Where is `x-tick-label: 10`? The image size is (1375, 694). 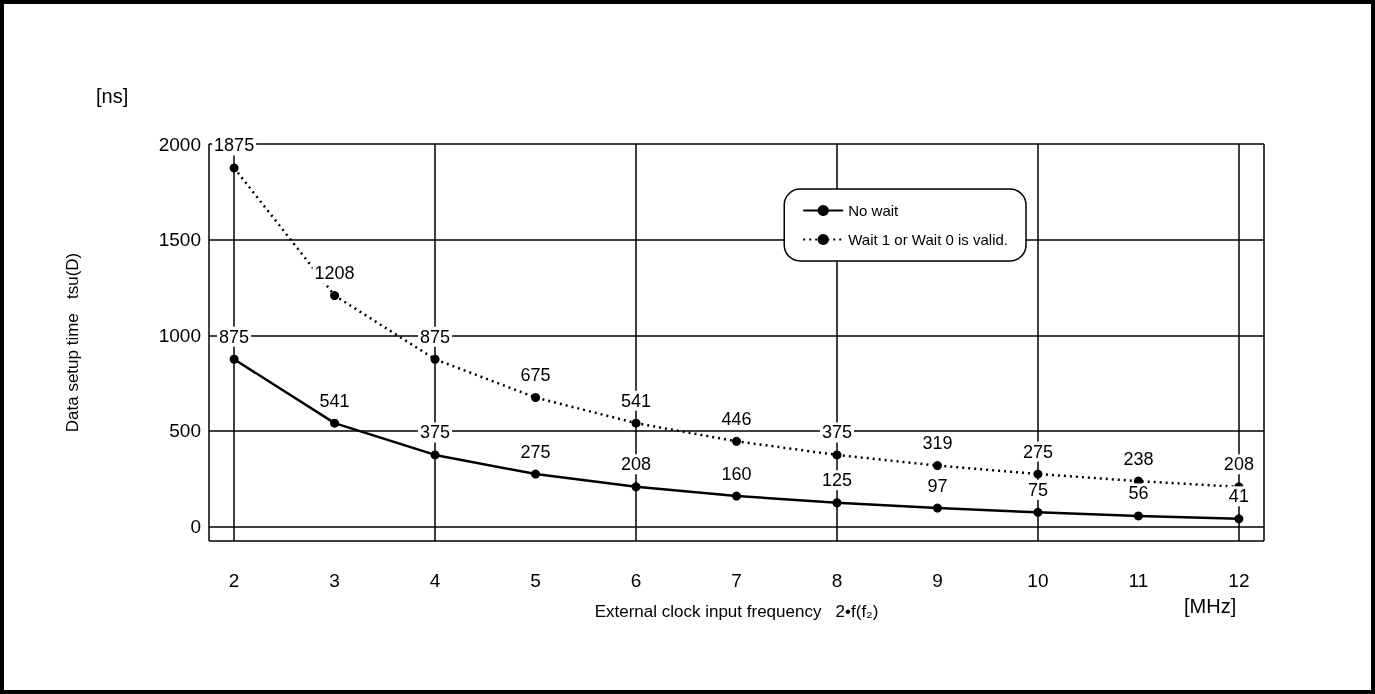
x-tick-label: 10 is located at coordinates (1038, 580).